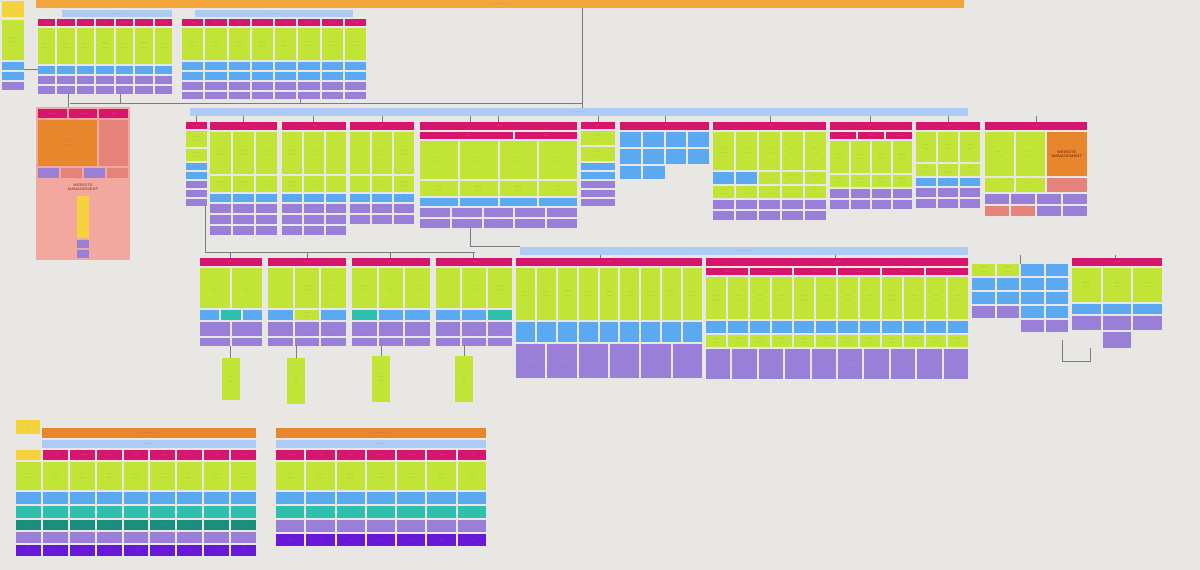 This screenshot has width=1200, height=570. Describe the element at coordinates (382, 126) in the screenshot. I see `p4-node-magenta: · ·····` at that location.